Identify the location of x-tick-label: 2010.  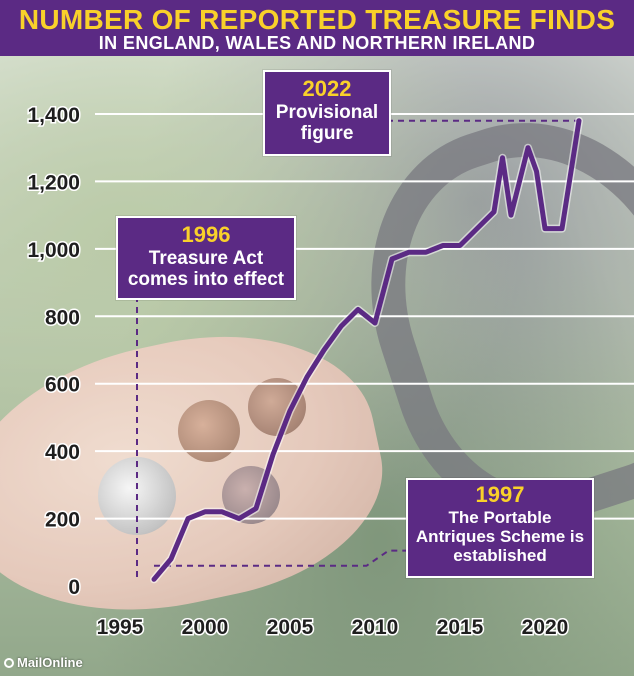
(375, 627).